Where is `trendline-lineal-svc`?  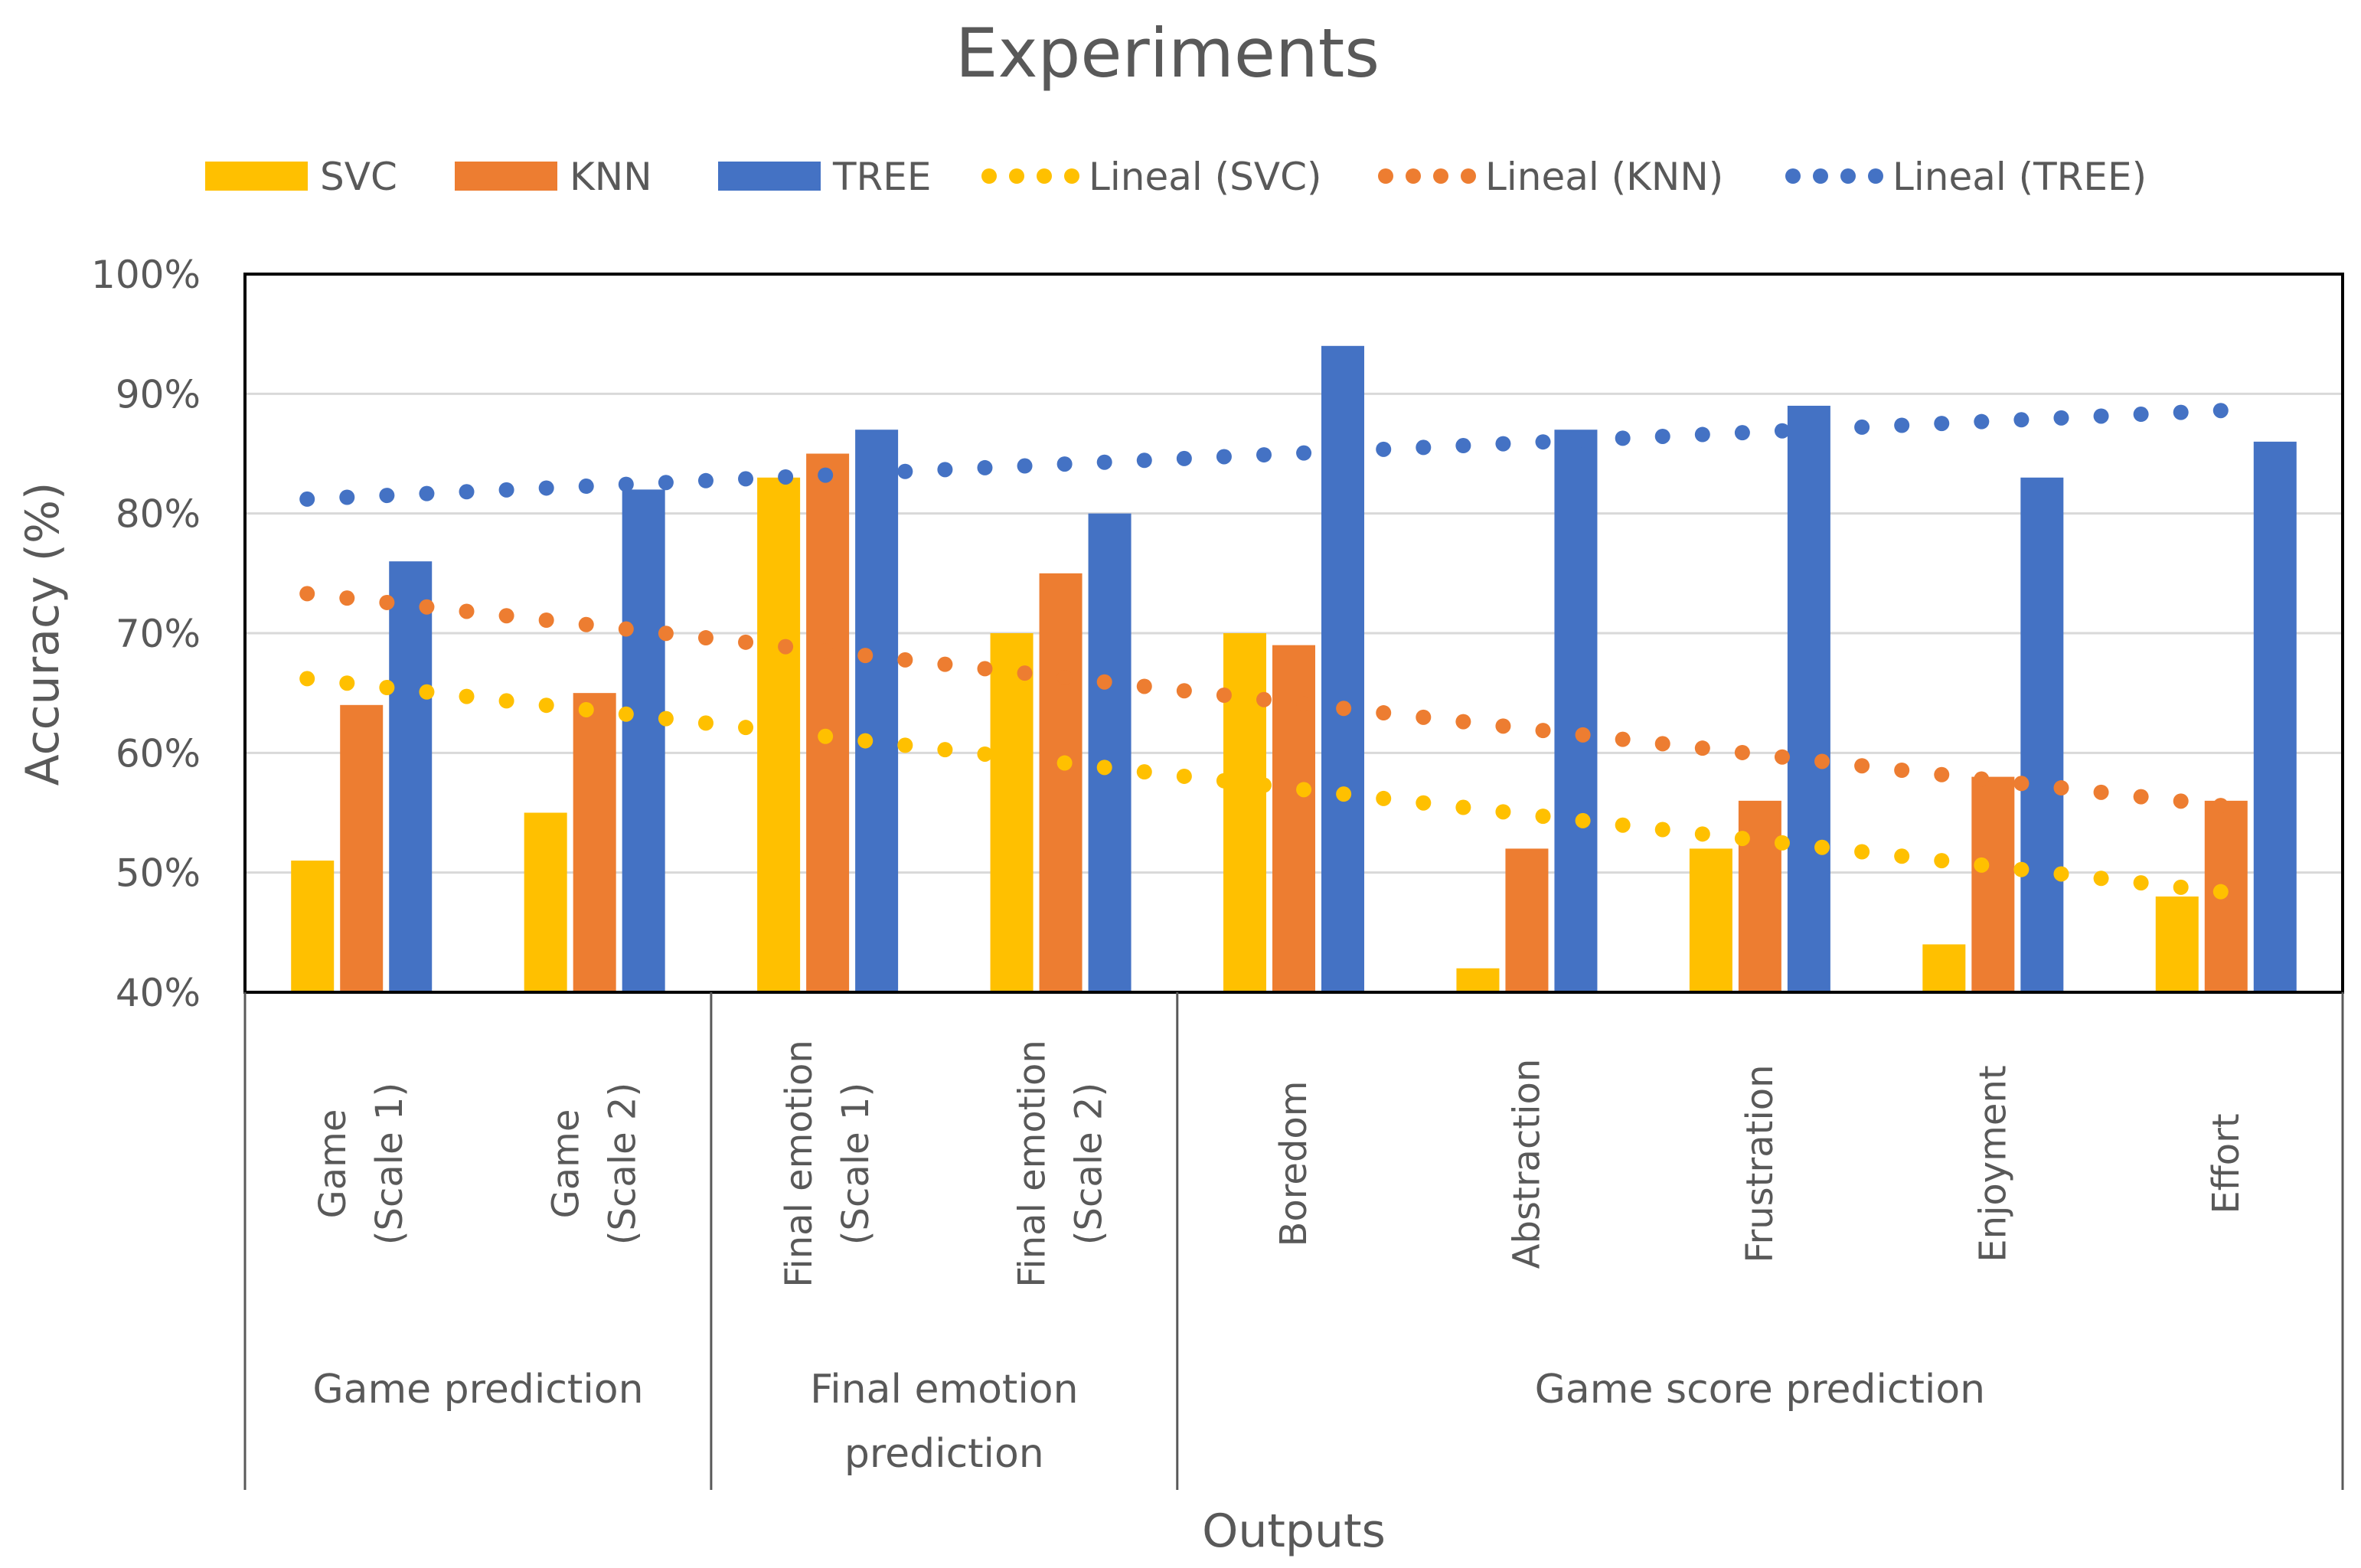
trendline-lineal-svc is located at coordinates (1264, 785).